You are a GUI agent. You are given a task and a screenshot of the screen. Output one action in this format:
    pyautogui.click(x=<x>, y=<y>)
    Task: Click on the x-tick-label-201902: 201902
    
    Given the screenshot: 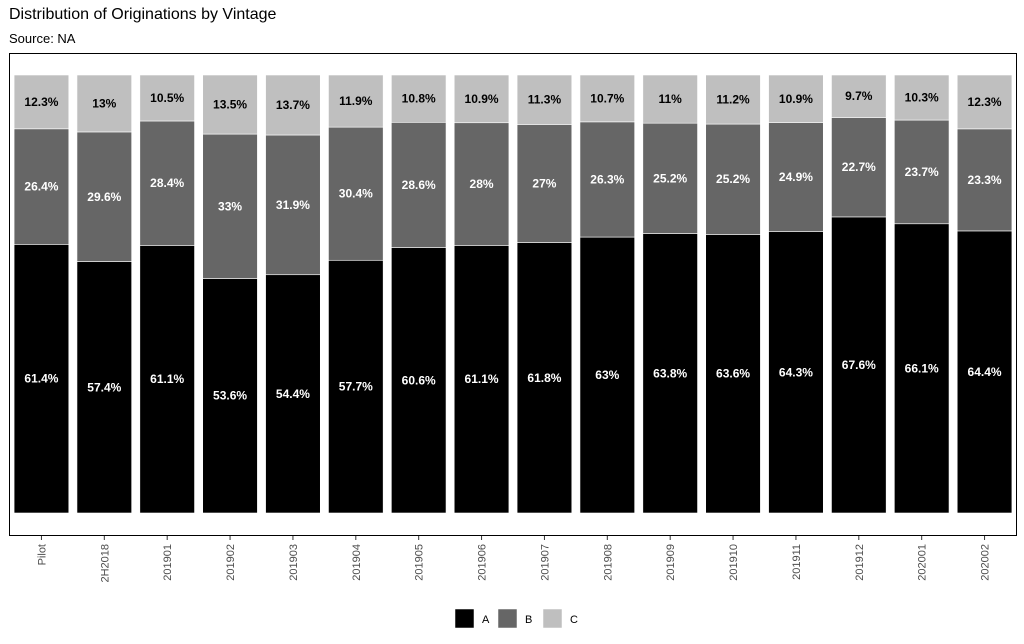 What is the action you would take?
    pyautogui.click(x=231, y=562)
    